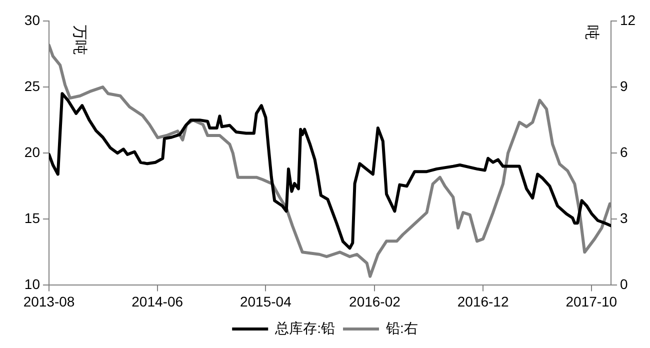 The width and height of the screenshot is (650, 348). Describe the element at coordinates (32, 20) in the screenshot. I see `y-tick-label: 30` at that location.